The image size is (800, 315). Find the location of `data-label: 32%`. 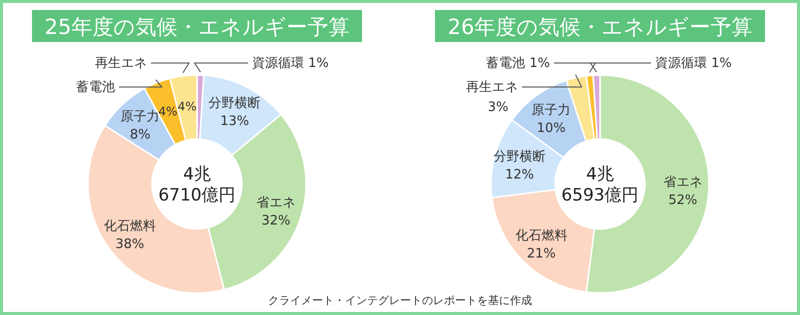

data-label: 32% is located at coordinates (275, 221).